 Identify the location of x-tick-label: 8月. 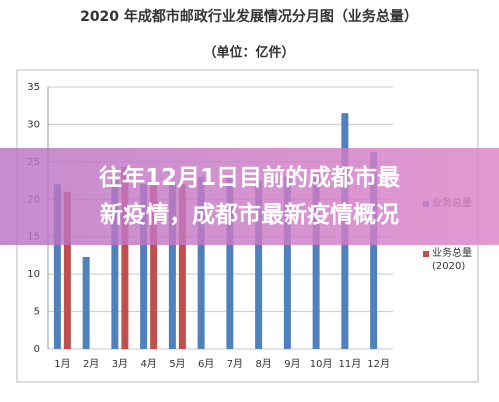
(263, 364).